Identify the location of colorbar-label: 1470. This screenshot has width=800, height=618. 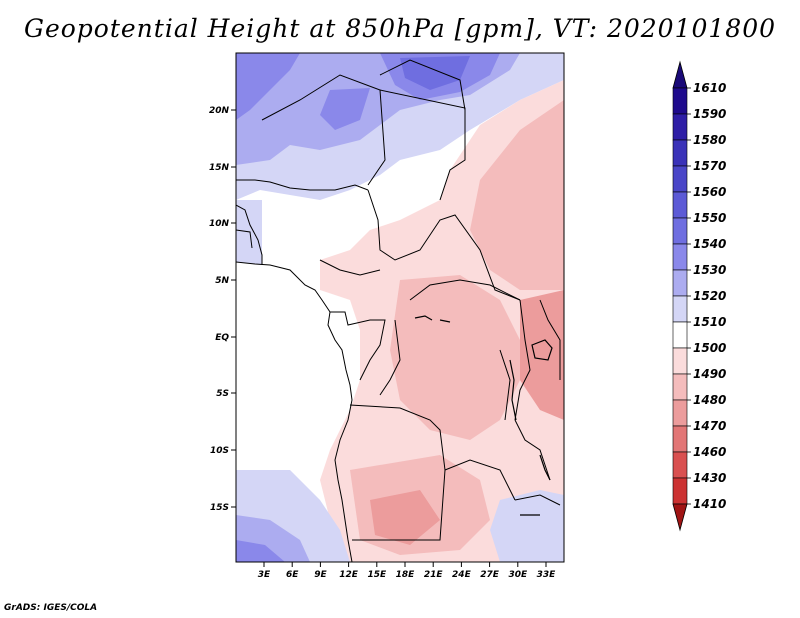
(709, 426).